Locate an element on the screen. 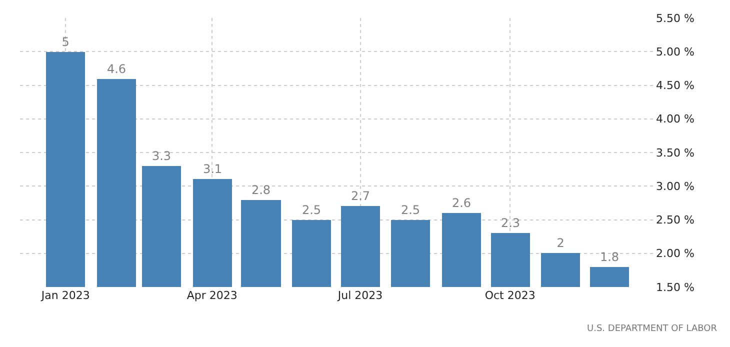 The image size is (730, 347). data-label: 2 is located at coordinates (560, 243).